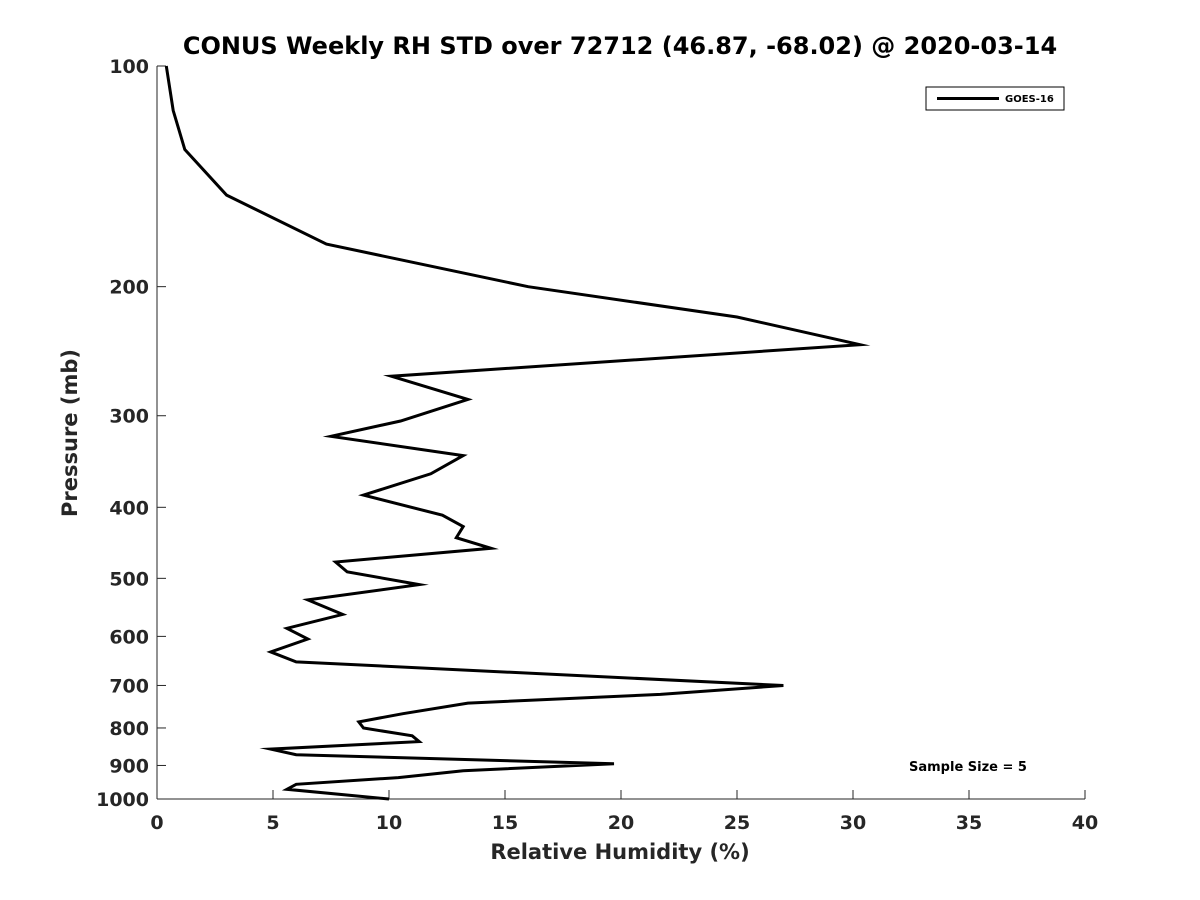 This screenshot has width=1200, height=900. What do you see at coordinates (389, 823) in the screenshot?
I see `x-tick-label: 10` at bounding box center [389, 823].